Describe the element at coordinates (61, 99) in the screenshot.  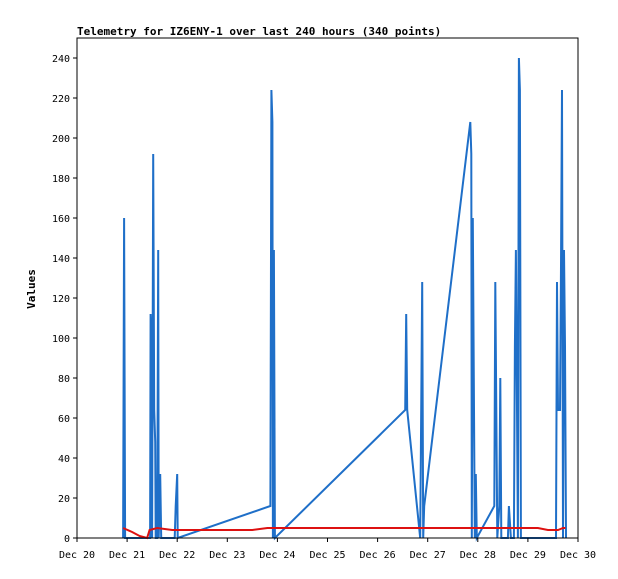
I see `y-tick-label: 220` at that location.